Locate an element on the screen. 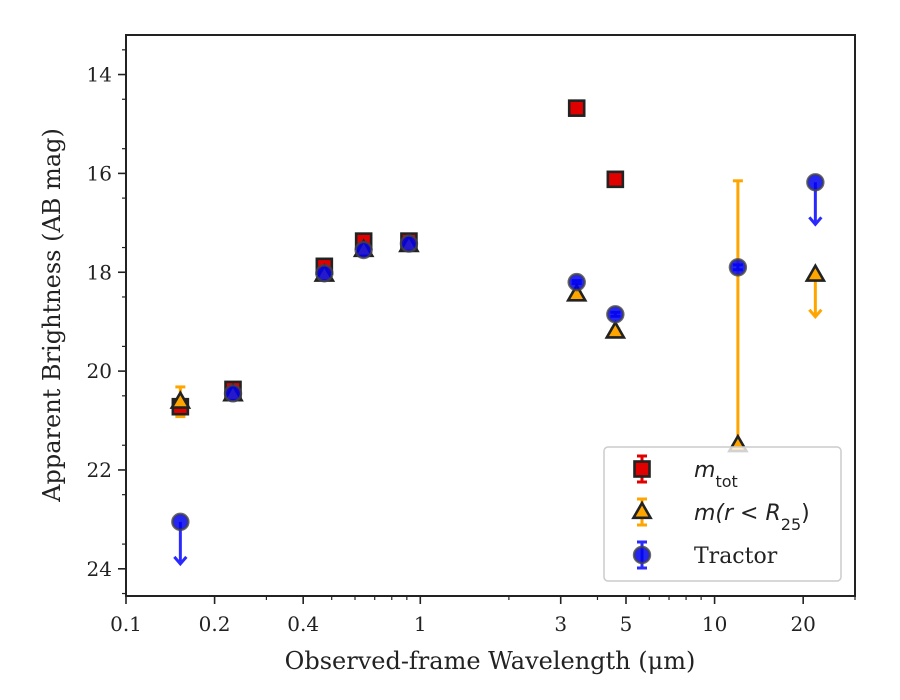 This screenshot has width=900, height=700. x-tick-label: 0.2 is located at coordinates (215, 624).